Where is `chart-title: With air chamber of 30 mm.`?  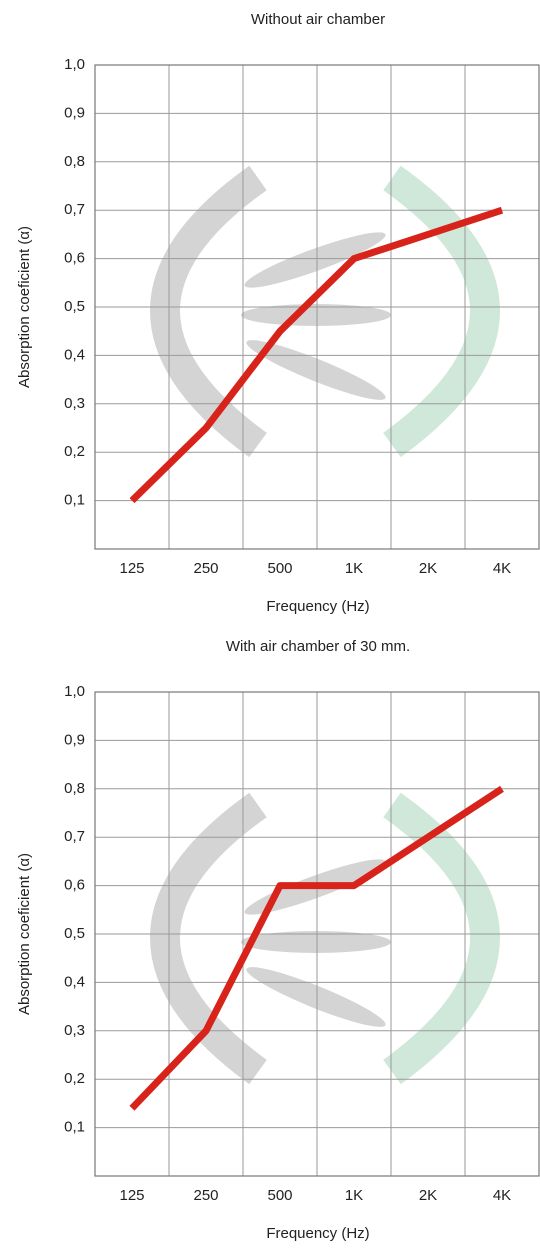 chart-title: With air chamber of 30 mm. is located at coordinates (318, 646).